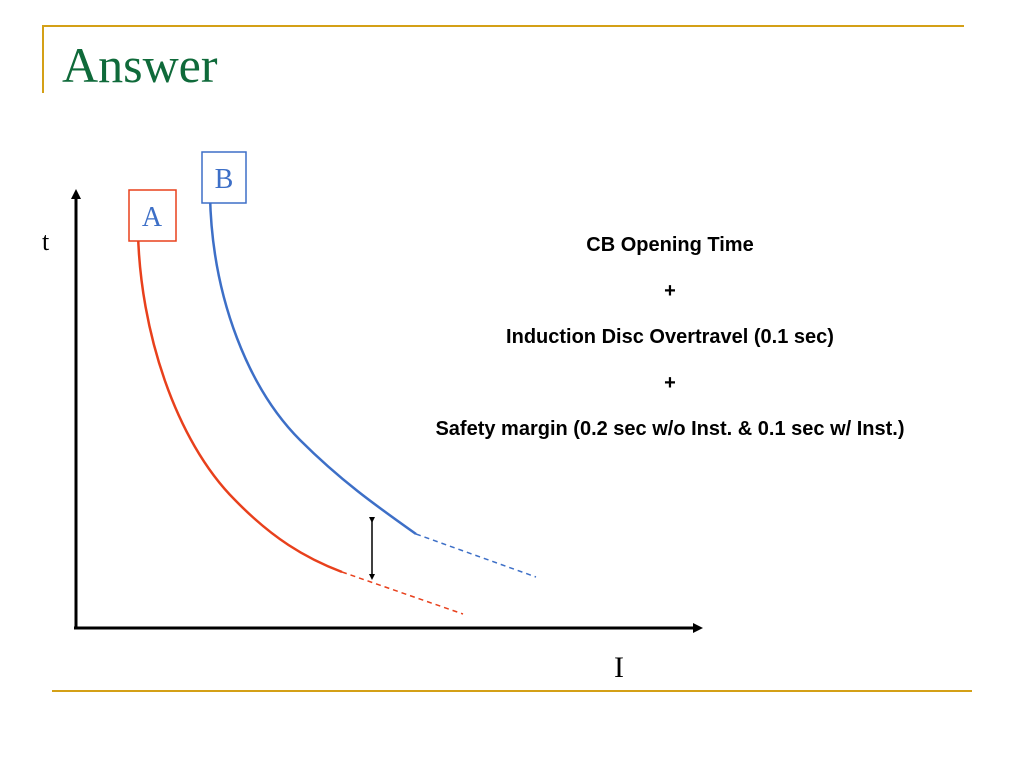  What do you see at coordinates (239, 402) in the screenshot?
I see `curve-a` at bounding box center [239, 402].